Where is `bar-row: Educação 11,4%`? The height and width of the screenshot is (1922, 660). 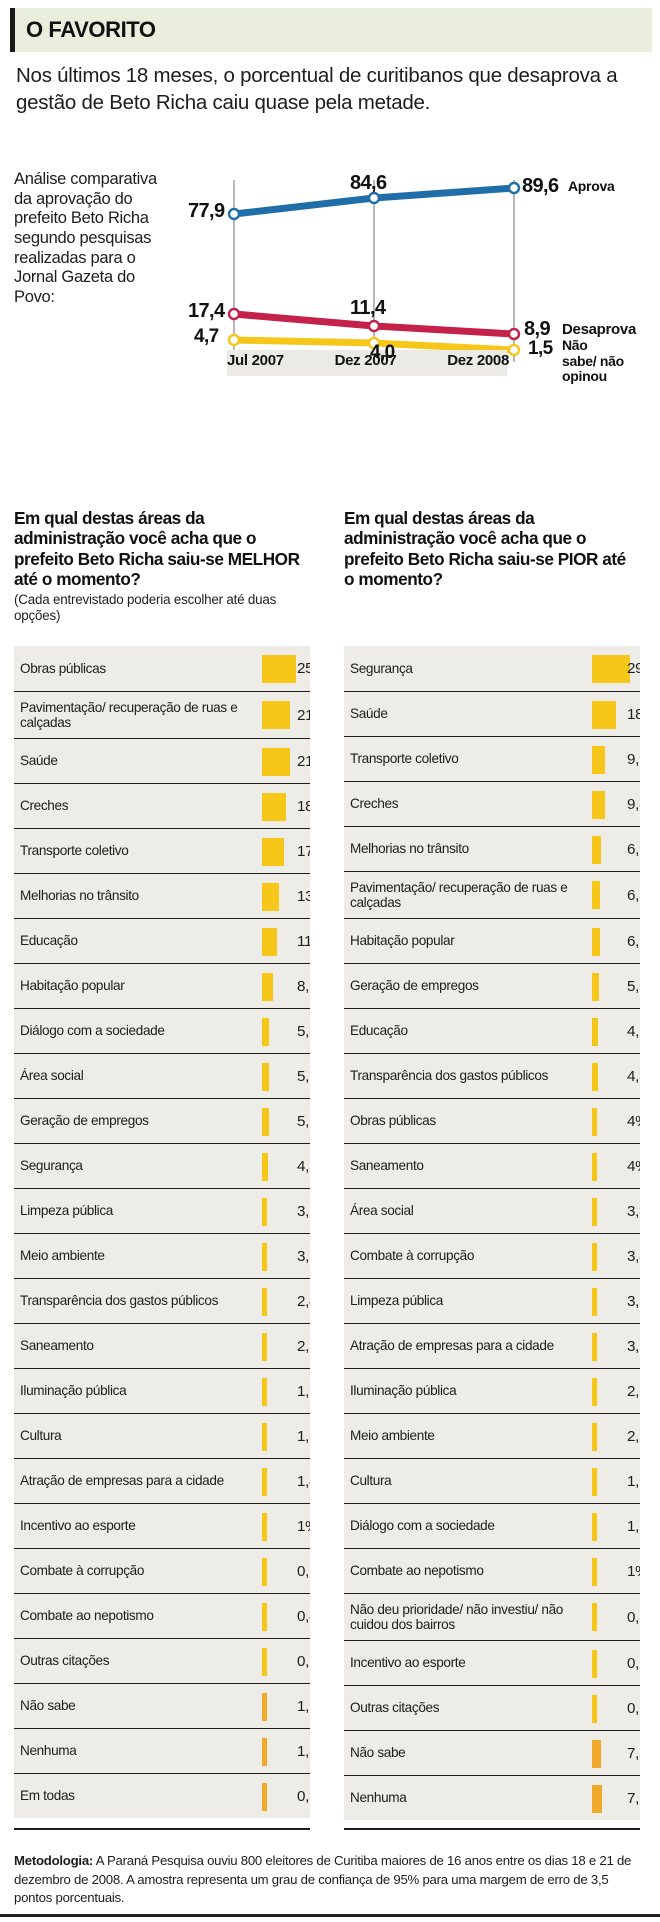 bar-row: Educação 11,4% is located at coordinates (162, 940).